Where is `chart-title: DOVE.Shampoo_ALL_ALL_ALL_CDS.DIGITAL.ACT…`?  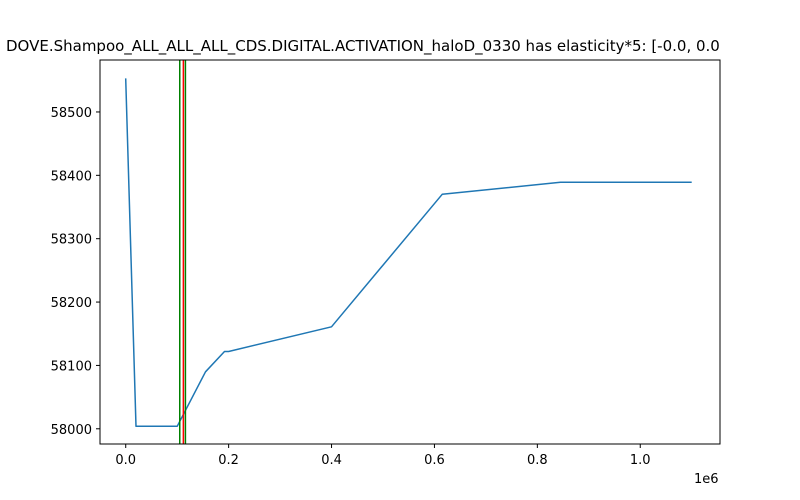 chart-title: DOVE.Shampoo_ALL_ALL_ALL_CDS.DIGITAL.ACT… is located at coordinates (363, 46).